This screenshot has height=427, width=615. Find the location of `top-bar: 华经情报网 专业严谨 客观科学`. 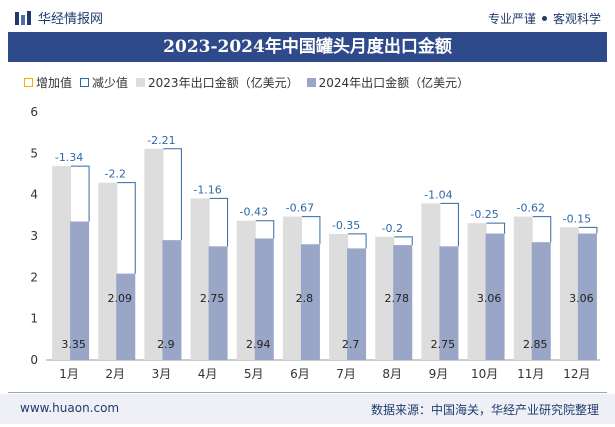

top-bar: 华经情报网 专业严谨 客观科学 is located at coordinates (307, 17).